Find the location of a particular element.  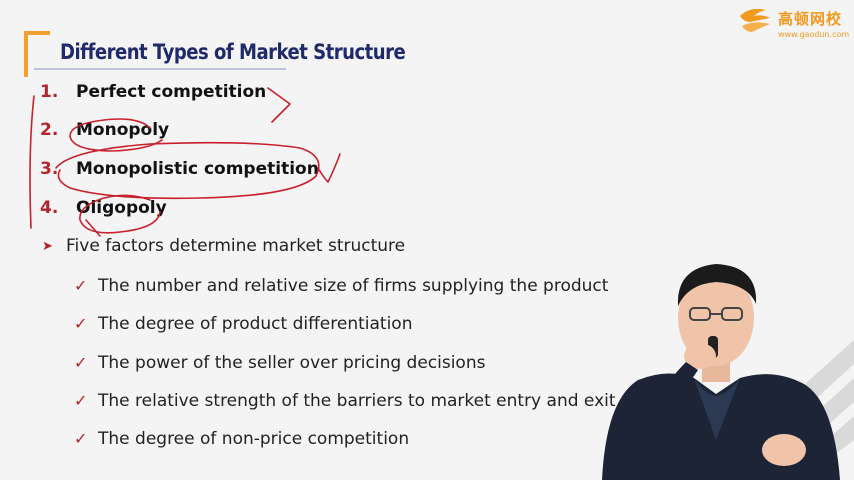

gaodun-logo-mark-icon is located at coordinates (755, 20).